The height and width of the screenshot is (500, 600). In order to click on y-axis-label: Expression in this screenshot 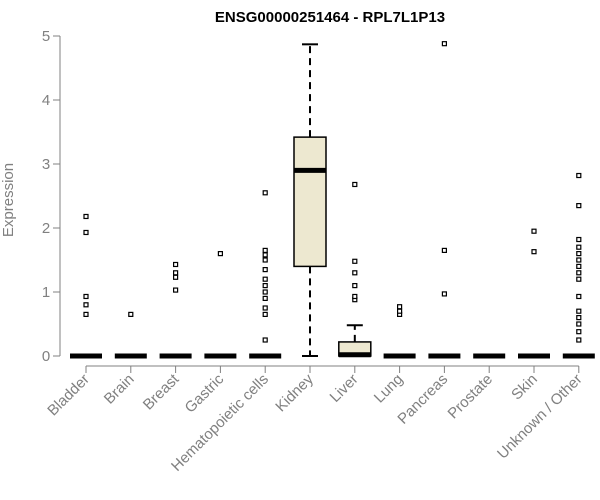, I will do `click(8, 200)`.